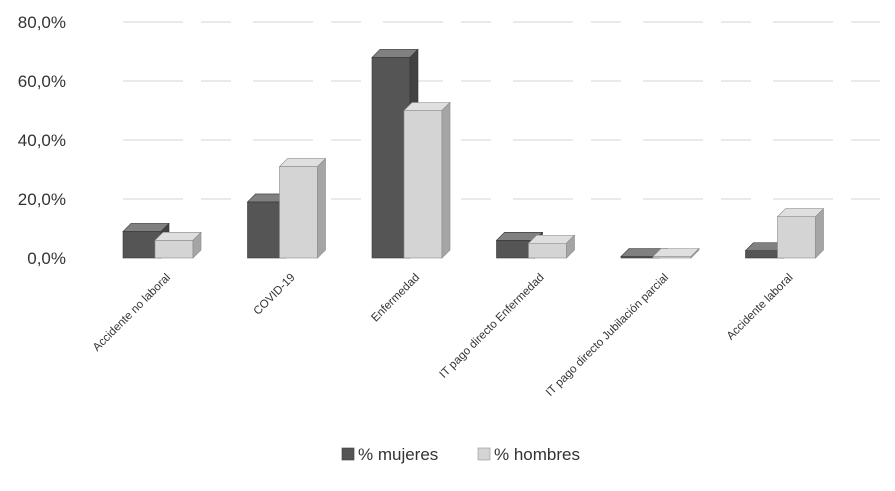 The width and height of the screenshot is (895, 491). I want to click on legend-item: % hombres, so click(529, 454).